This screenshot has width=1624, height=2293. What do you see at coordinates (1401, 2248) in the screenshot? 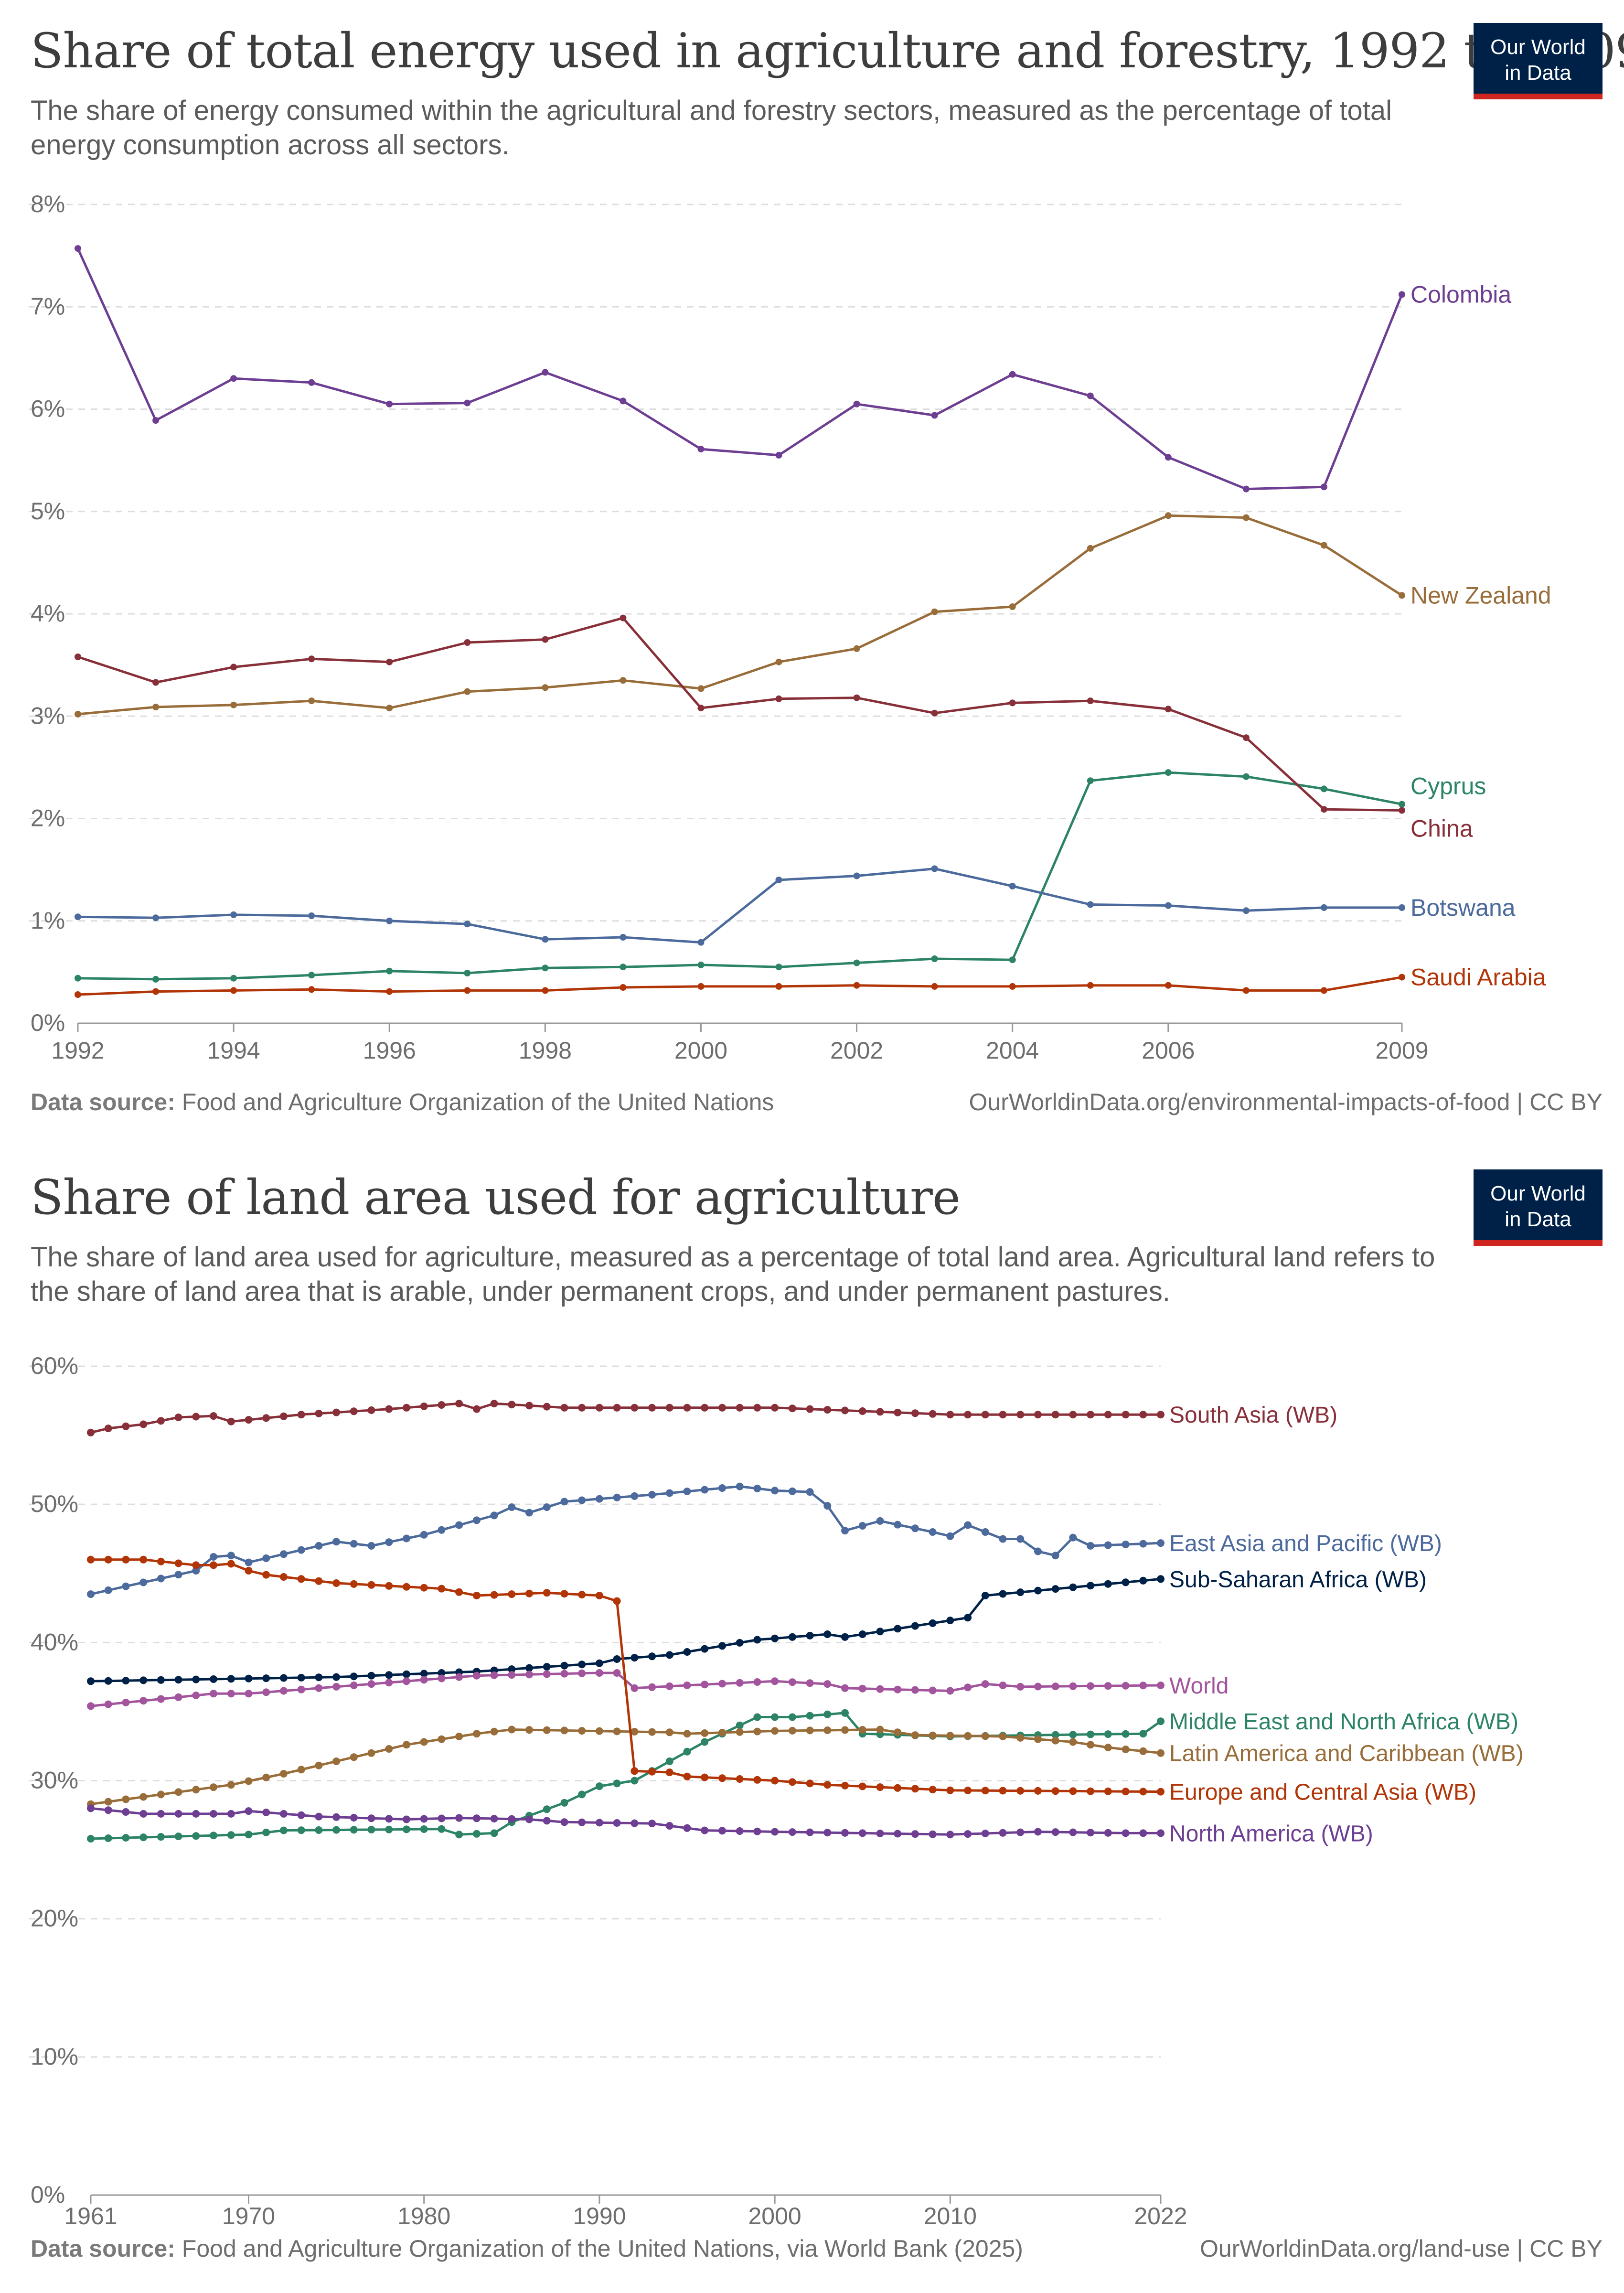
I see `credit-link: OurWorldinData.org/land-use | CC BY` at bounding box center [1401, 2248].